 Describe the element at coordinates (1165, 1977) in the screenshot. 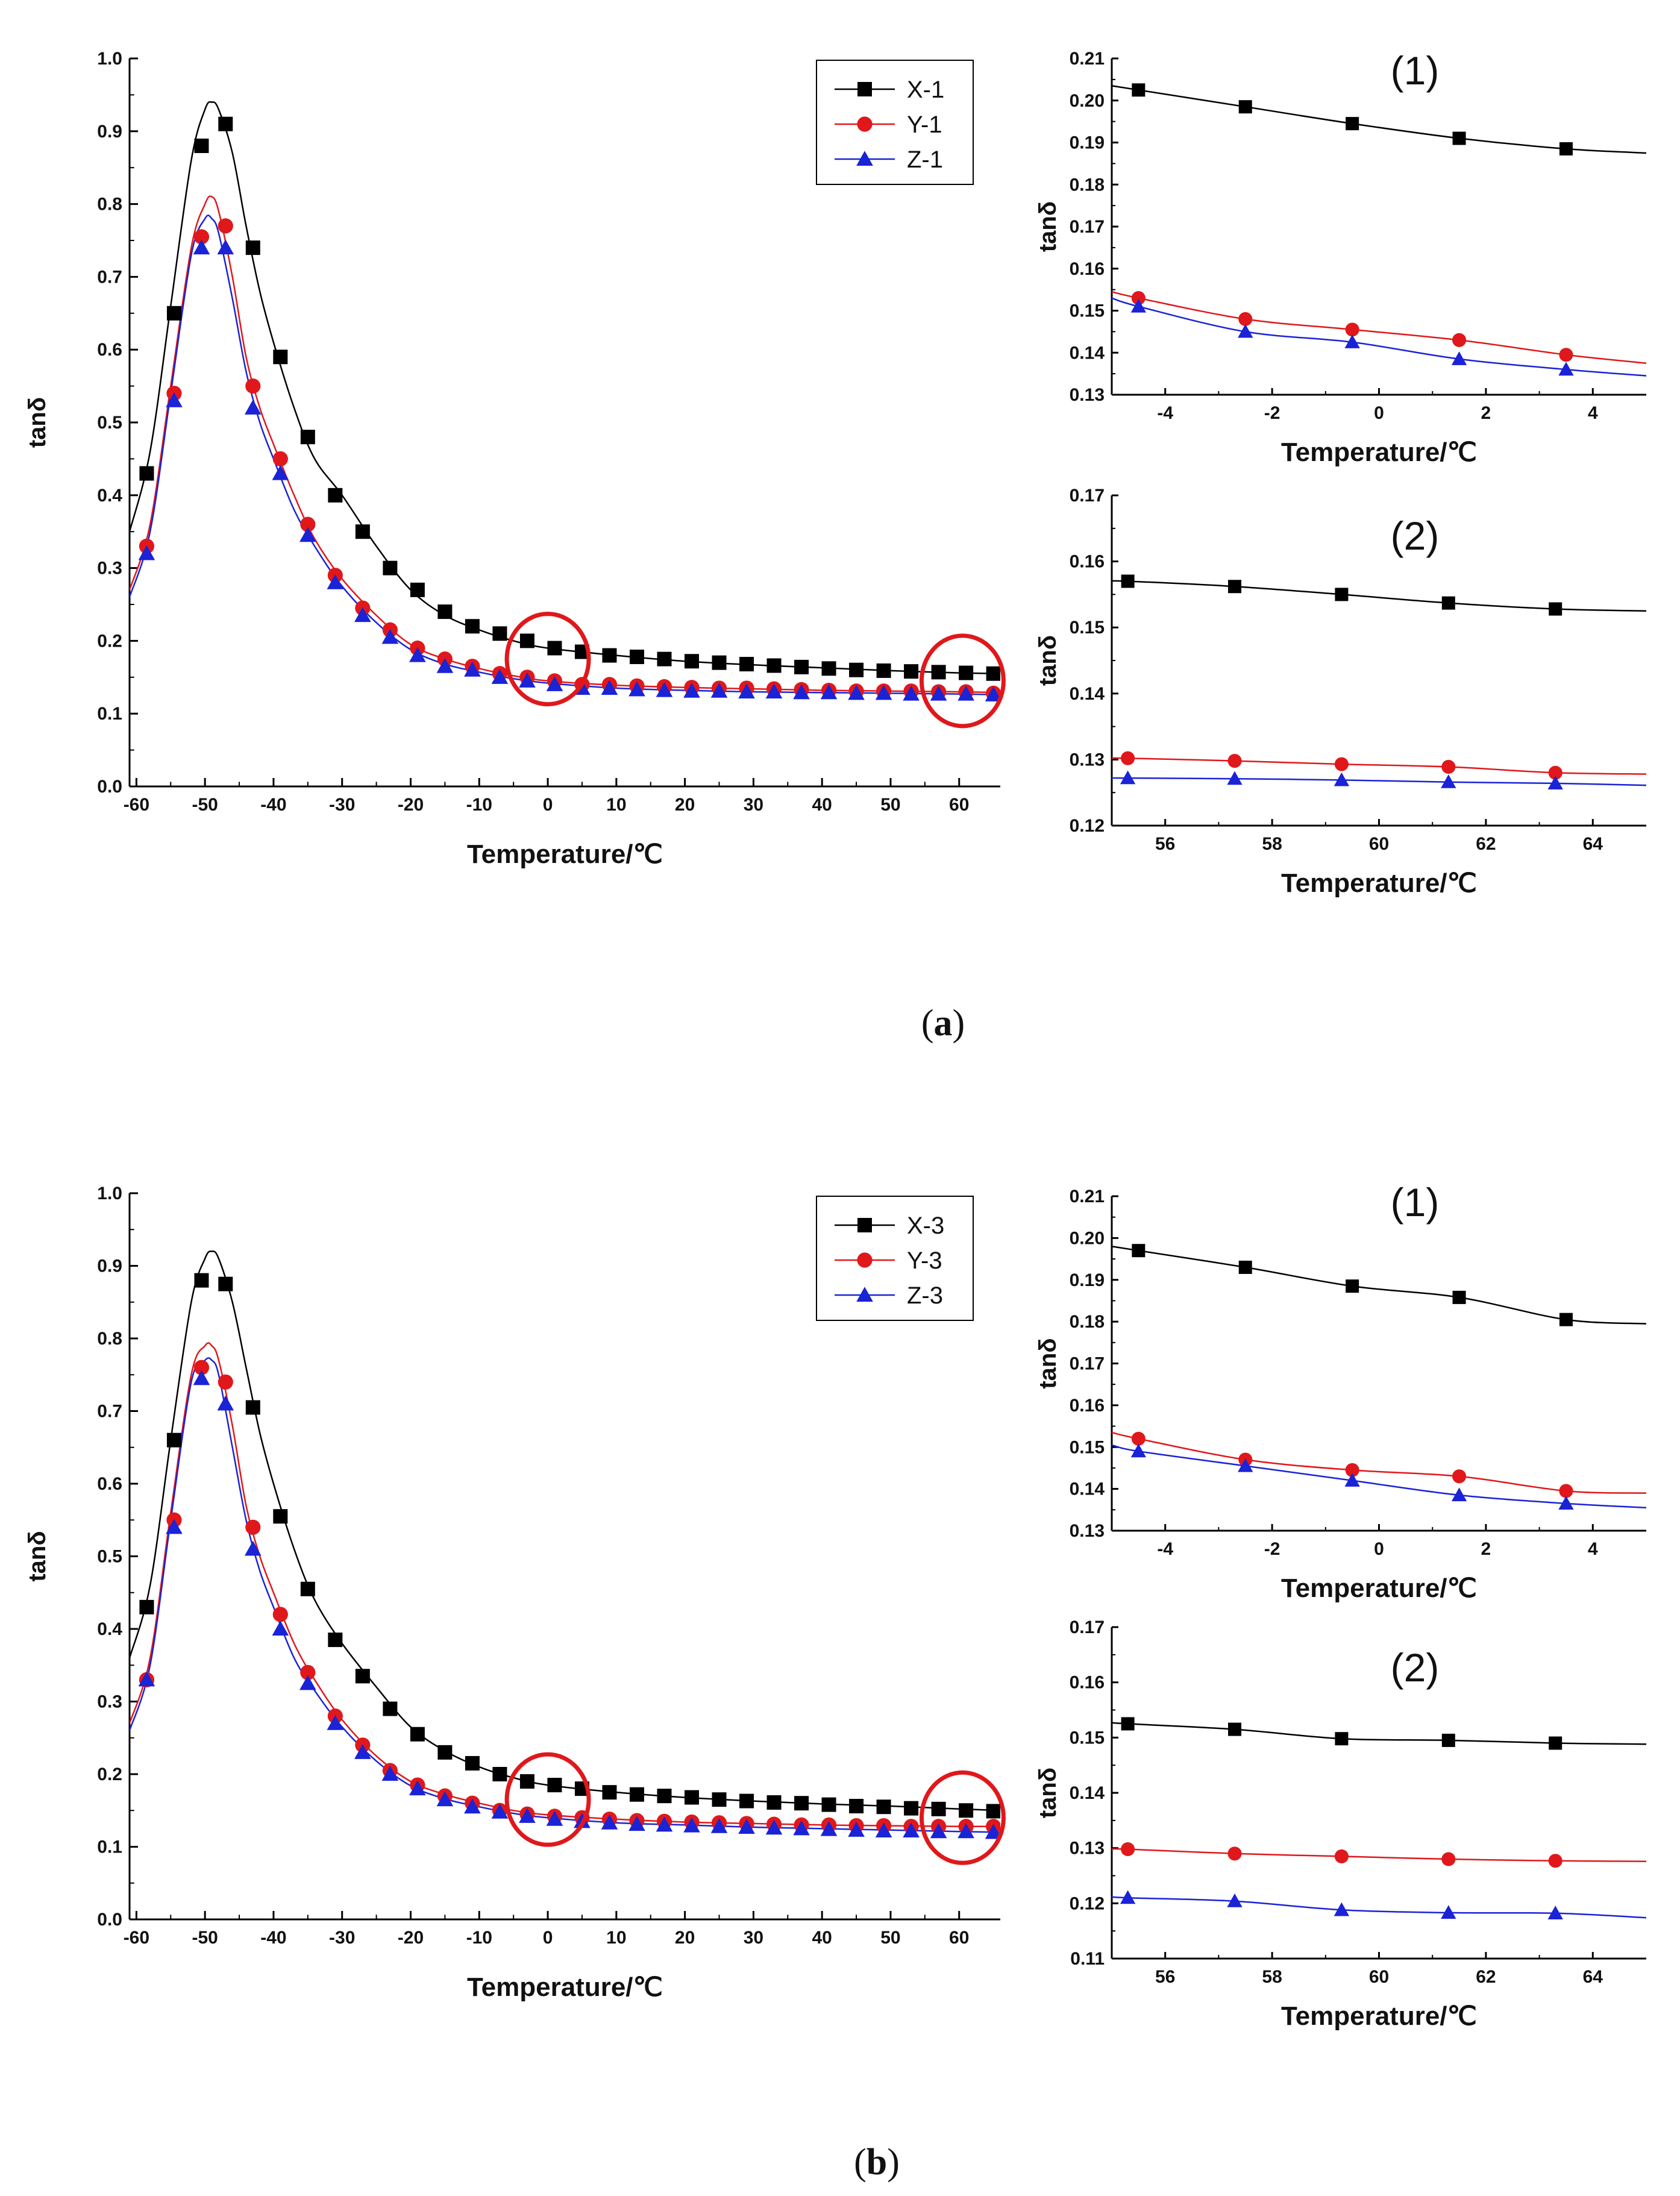

I see `x-tick-label: 56` at that location.